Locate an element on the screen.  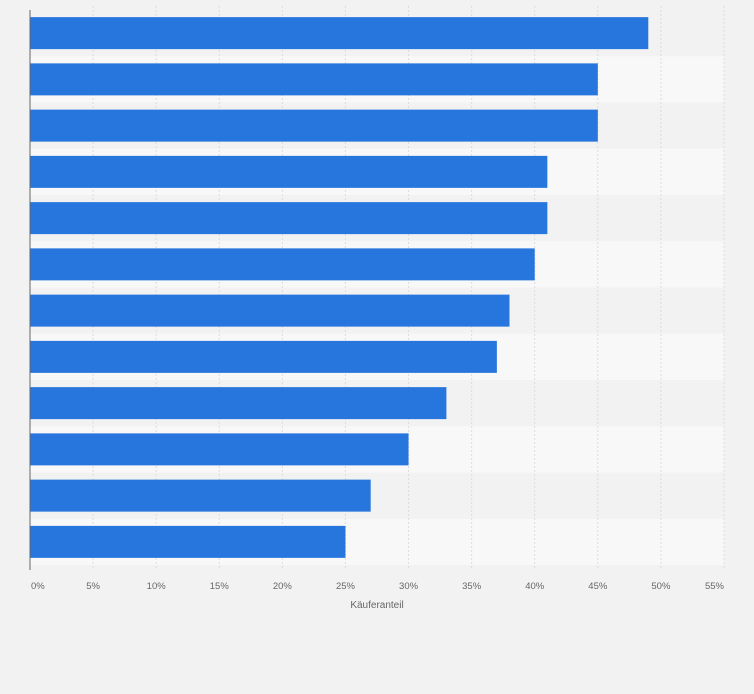
x-tick-label: 5% is located at coordinates (93, 586).